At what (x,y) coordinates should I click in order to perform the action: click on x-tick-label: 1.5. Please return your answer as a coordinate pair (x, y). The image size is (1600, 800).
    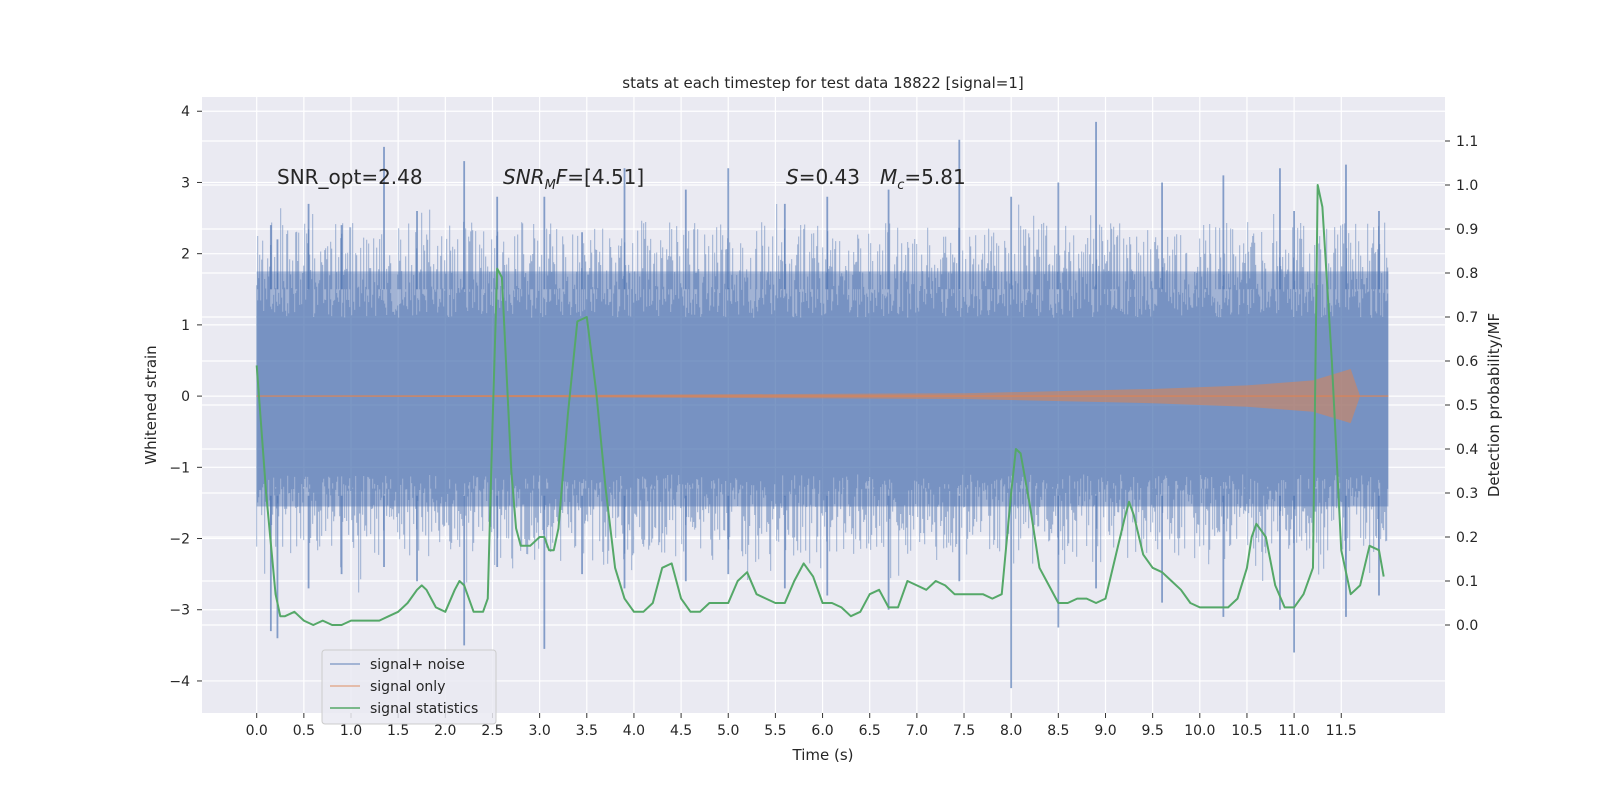
    Looking at the image, I should click on (398, 731).